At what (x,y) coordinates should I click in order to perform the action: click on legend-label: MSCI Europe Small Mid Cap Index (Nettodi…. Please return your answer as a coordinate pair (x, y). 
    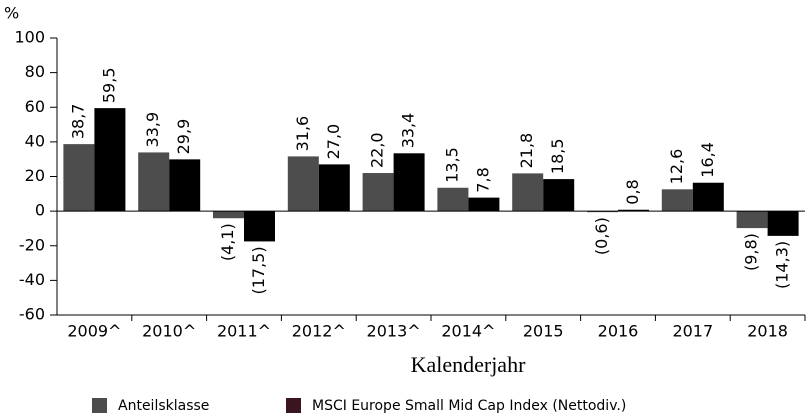
    Looking at the image, I should click on (469, 406).